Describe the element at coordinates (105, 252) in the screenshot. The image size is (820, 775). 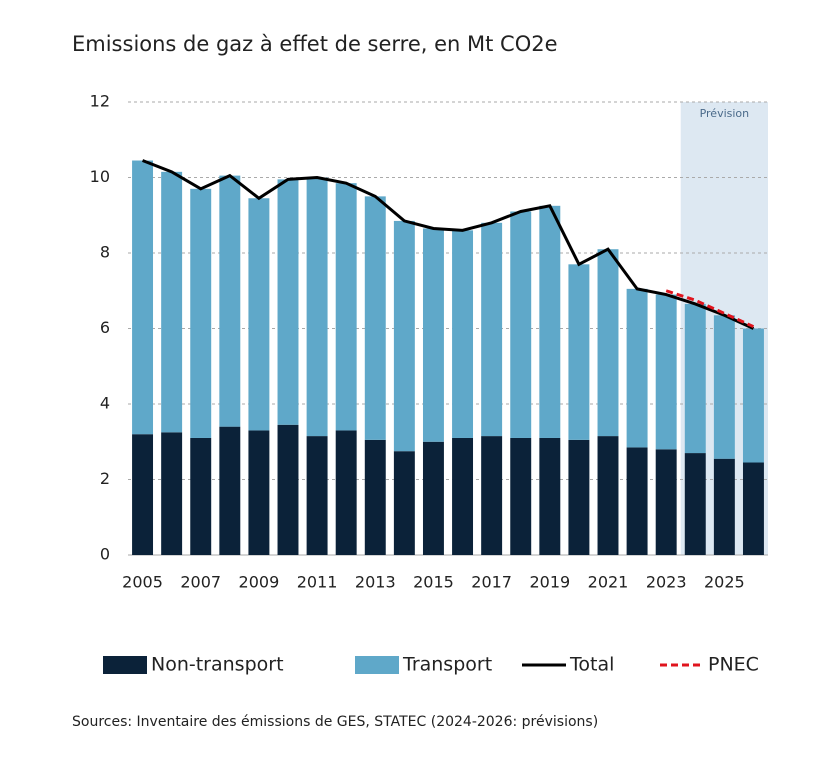
I see `y-tick-label: 8` at that location.